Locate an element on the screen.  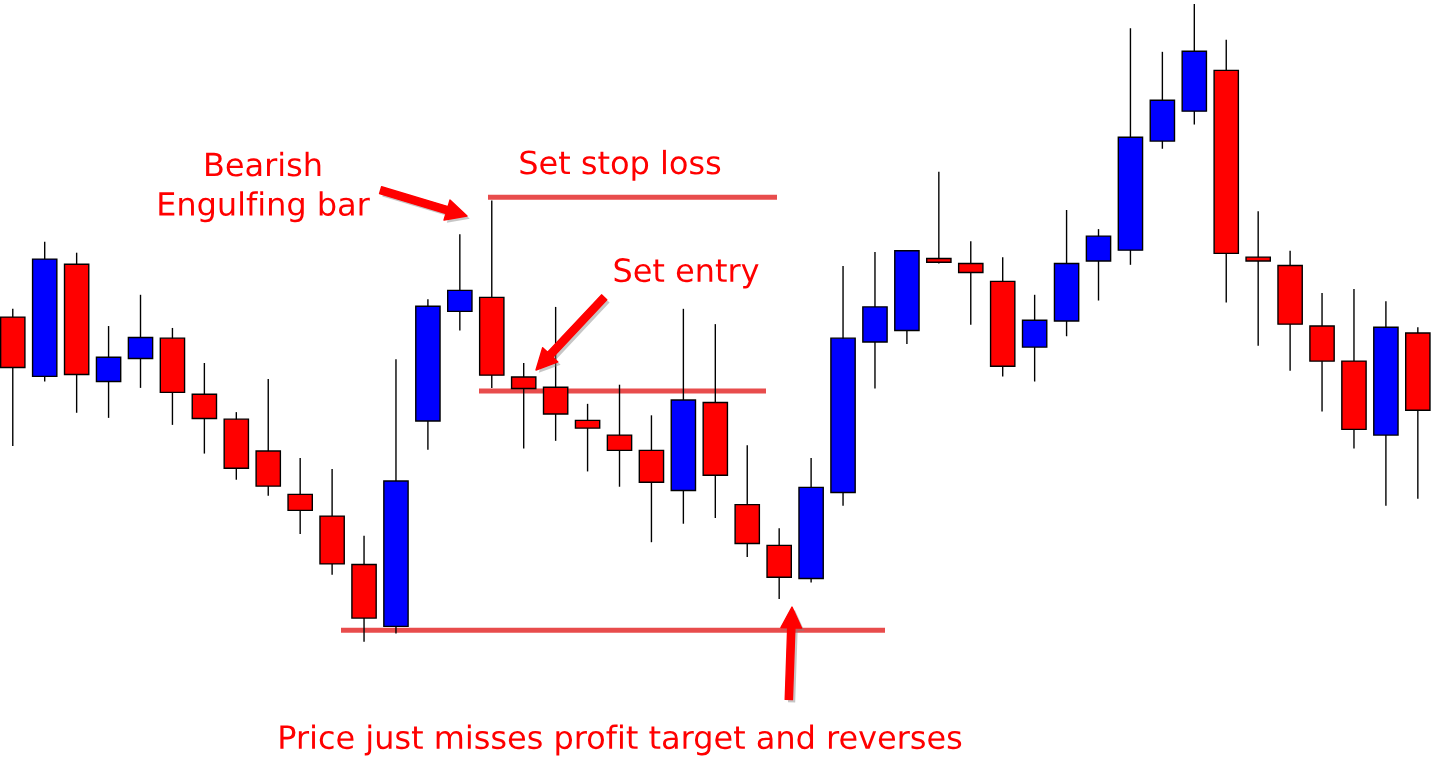
annotation: Bearish Engulfing bar is located at coordinates (264, 187).